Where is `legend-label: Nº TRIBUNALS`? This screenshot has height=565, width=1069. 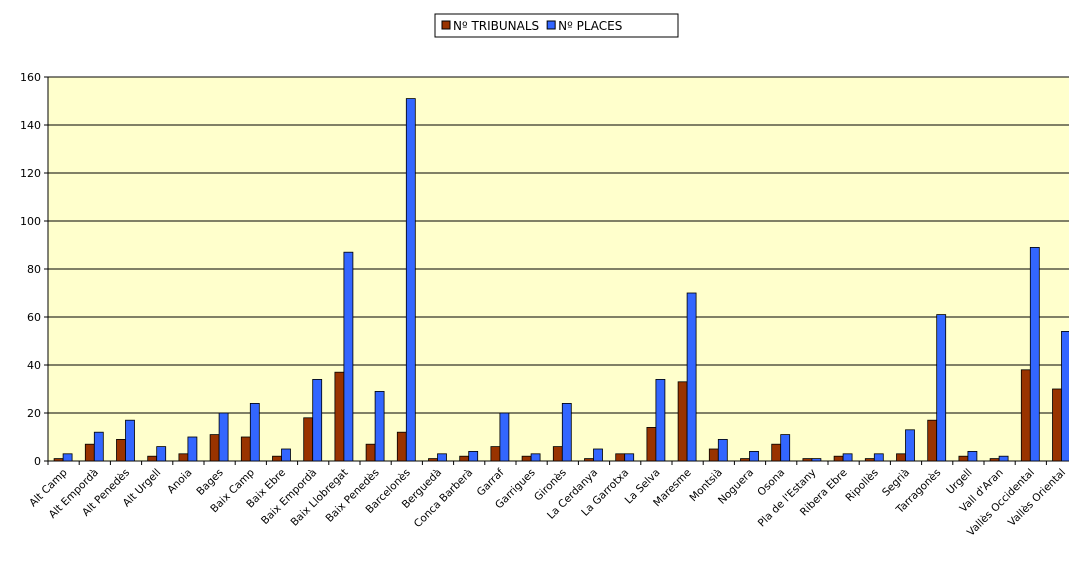
legend-label: Nº TRIBUNALS is located at coordinates (496, 26).